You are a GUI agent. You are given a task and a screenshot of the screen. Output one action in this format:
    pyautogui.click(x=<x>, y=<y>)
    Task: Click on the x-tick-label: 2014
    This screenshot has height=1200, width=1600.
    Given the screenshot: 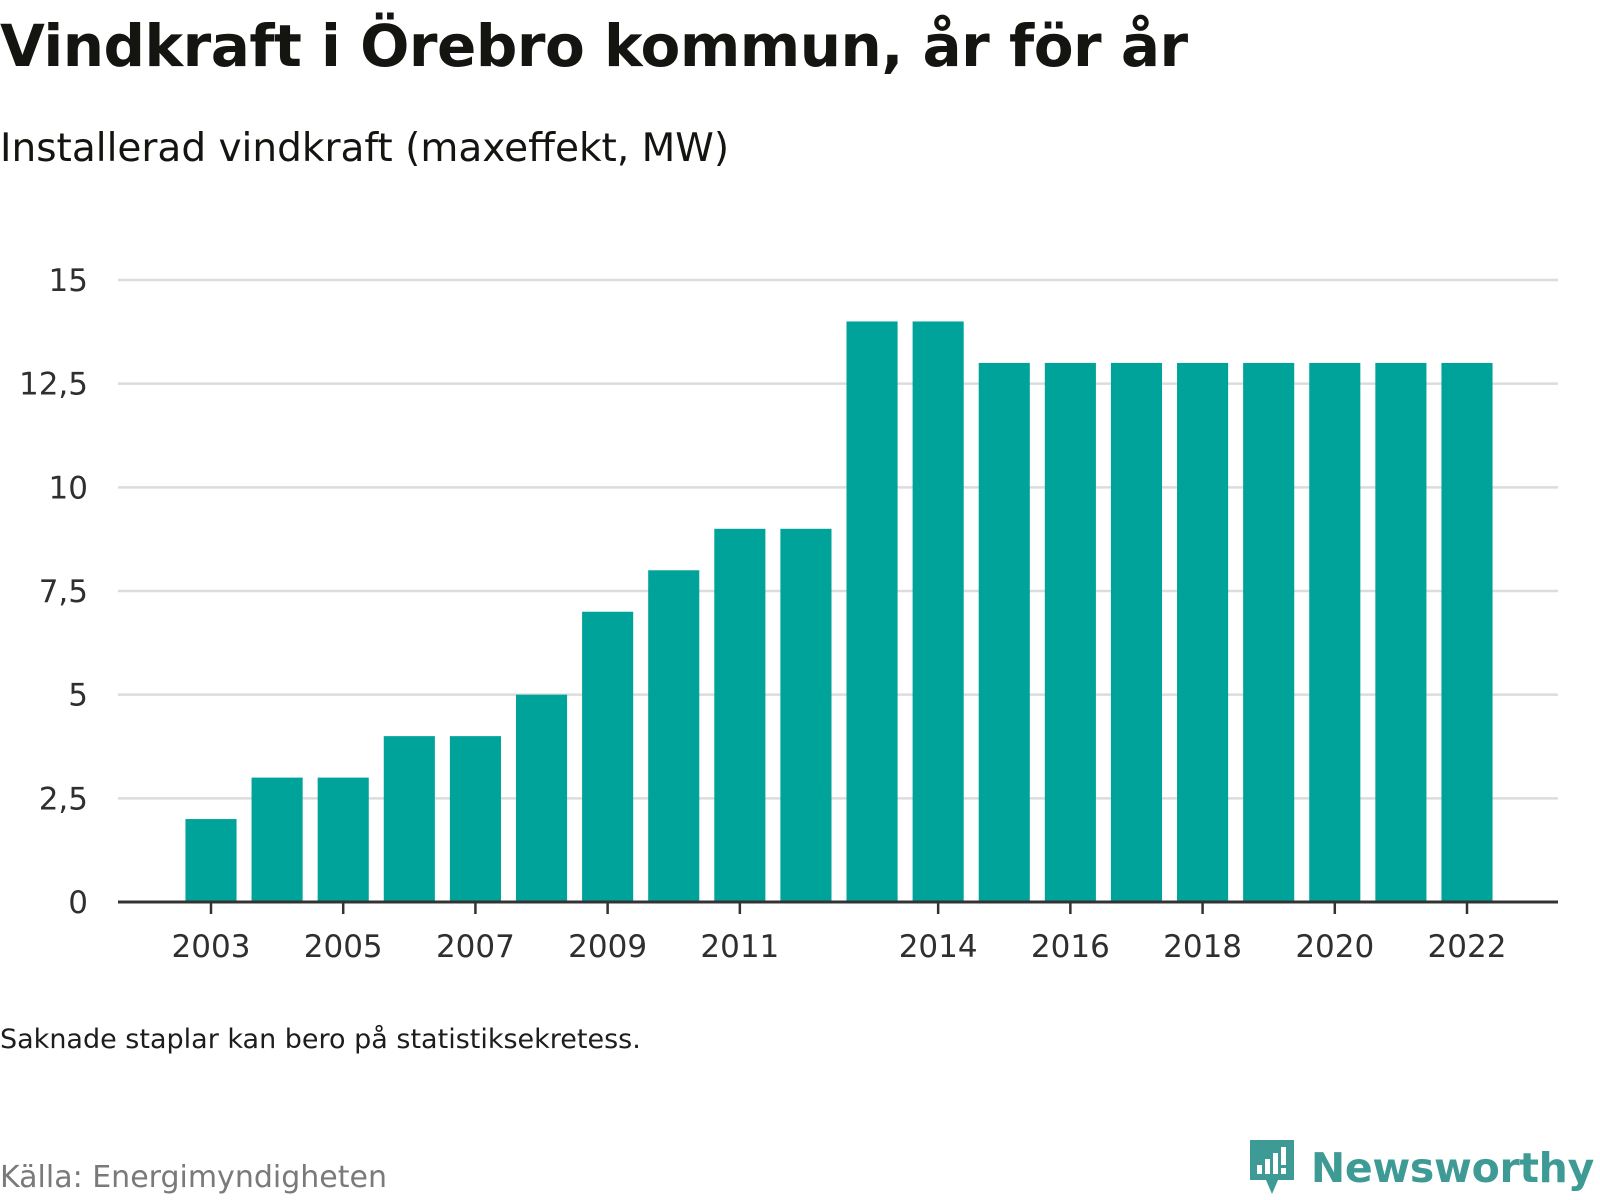 What is the action you would take?
    pyautogui.click(x=938, y=947)
    